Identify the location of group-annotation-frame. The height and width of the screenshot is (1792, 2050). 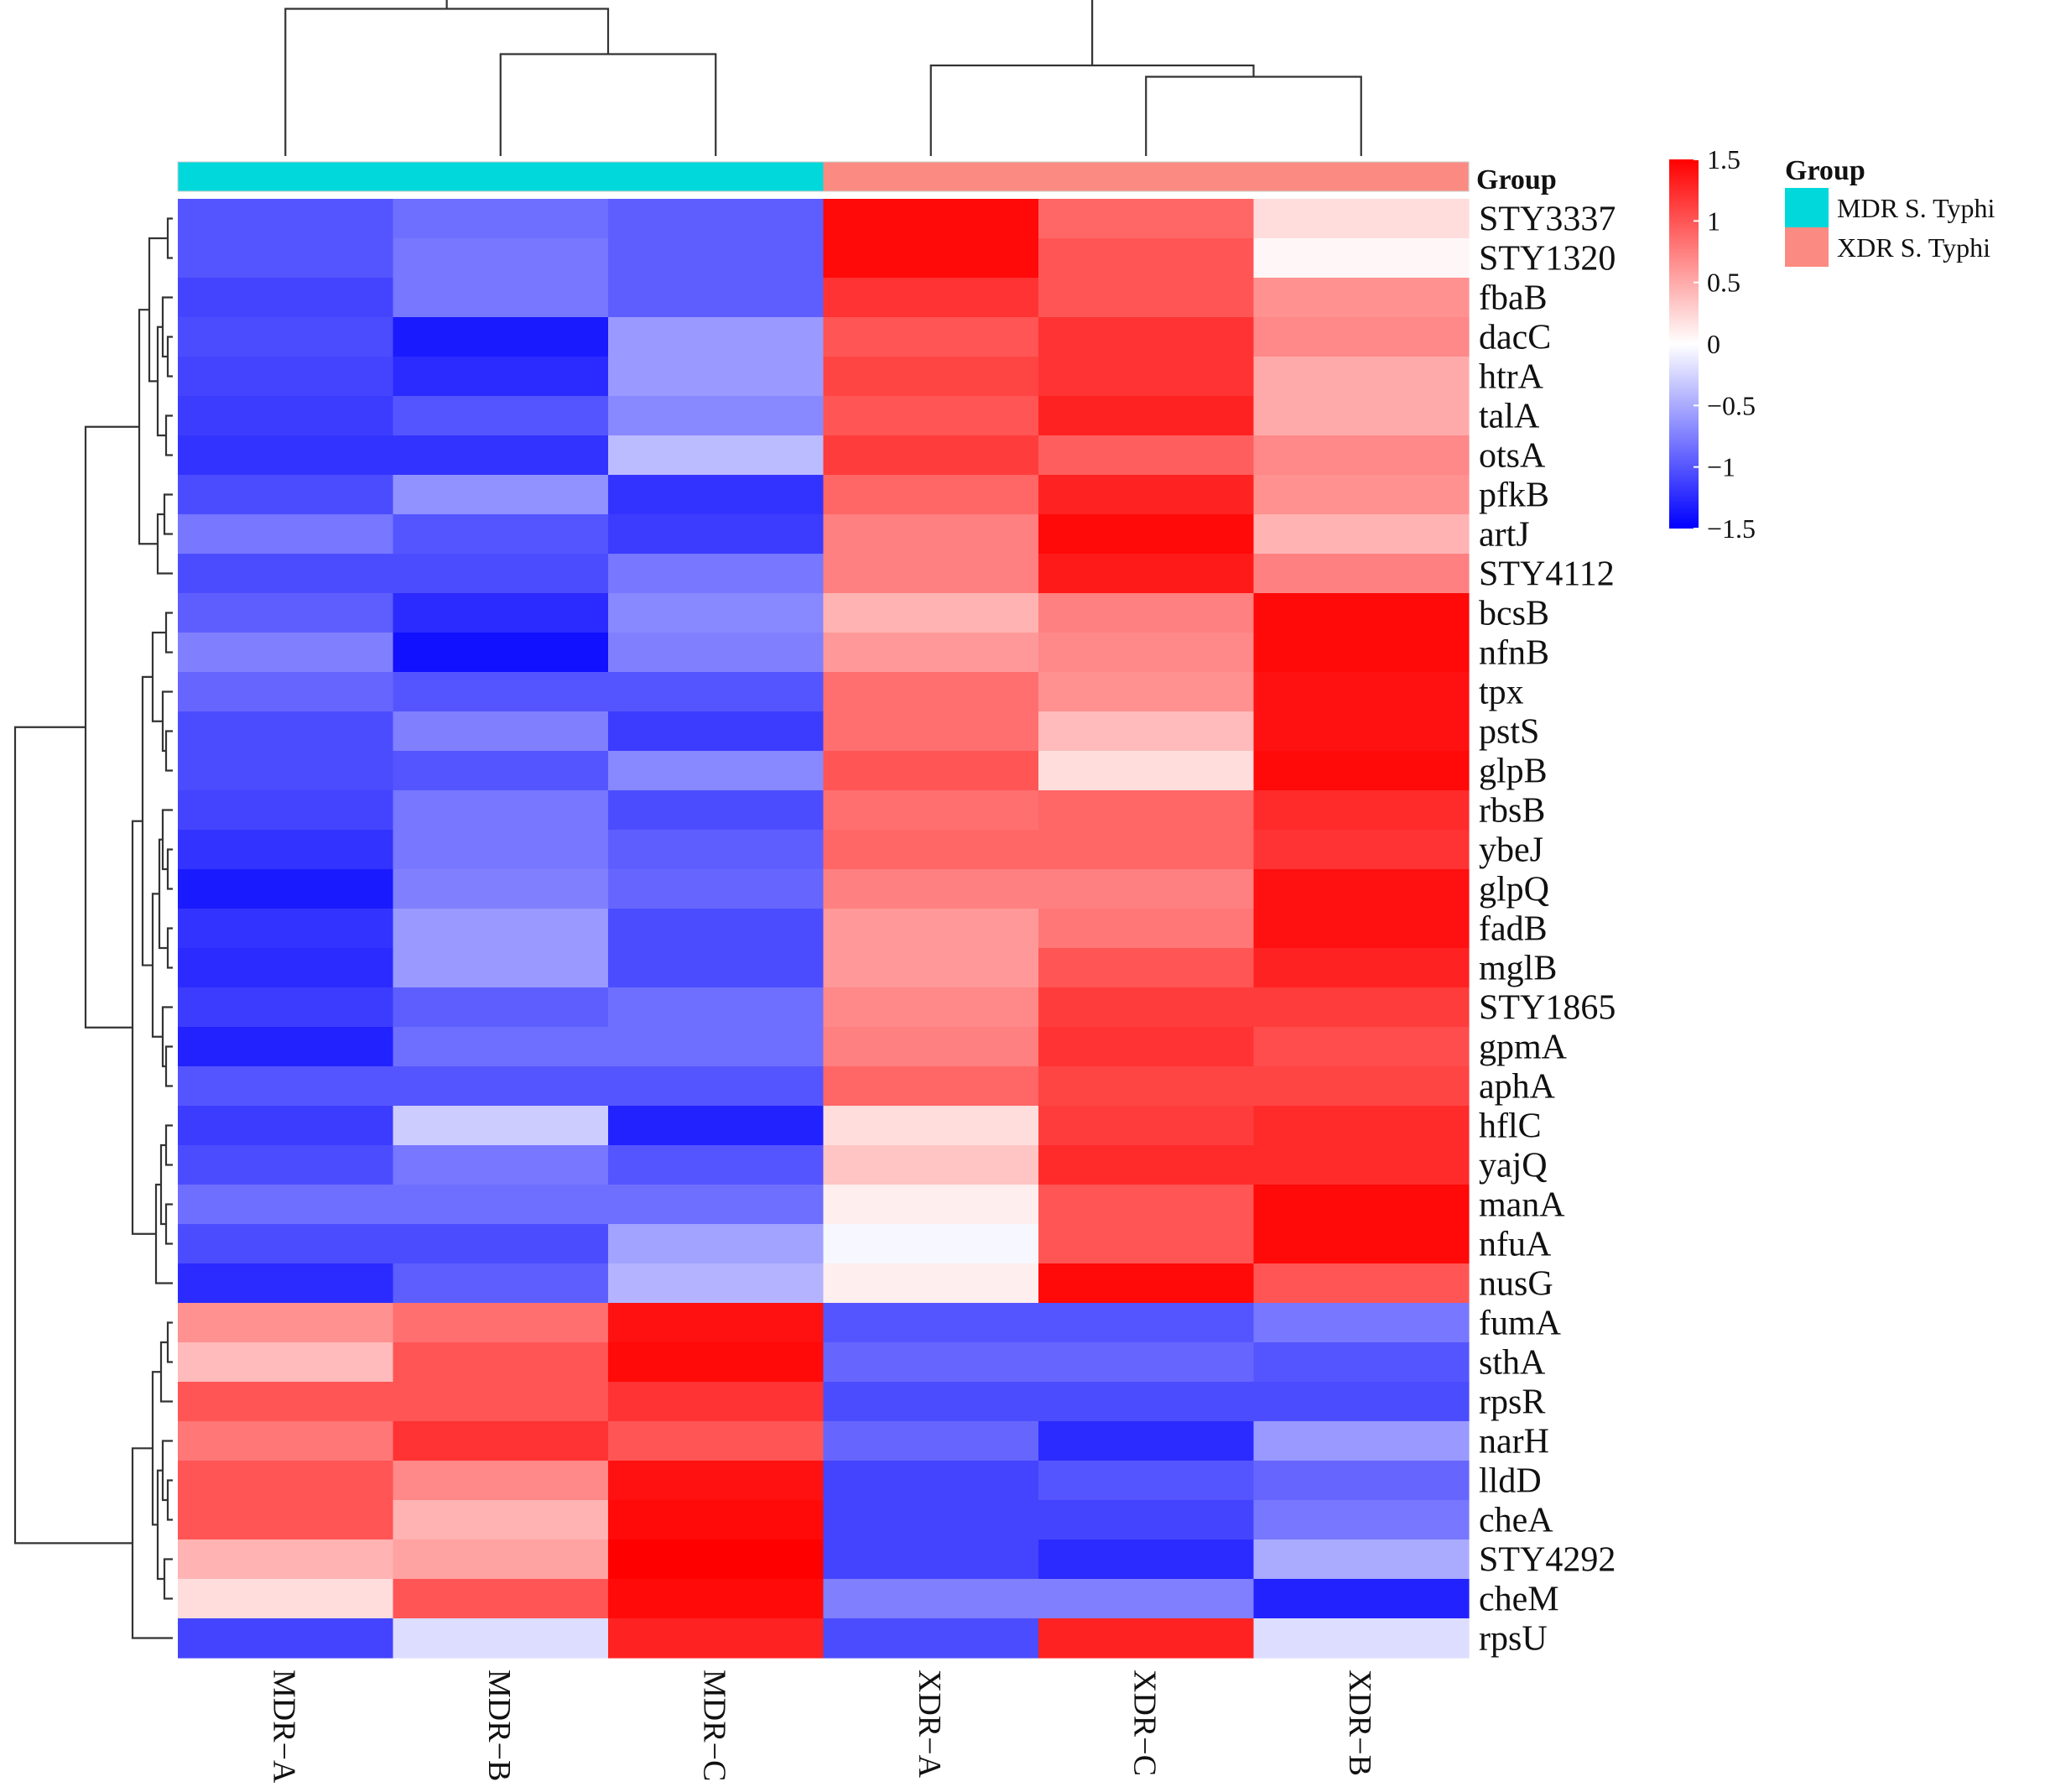
(823, 177).